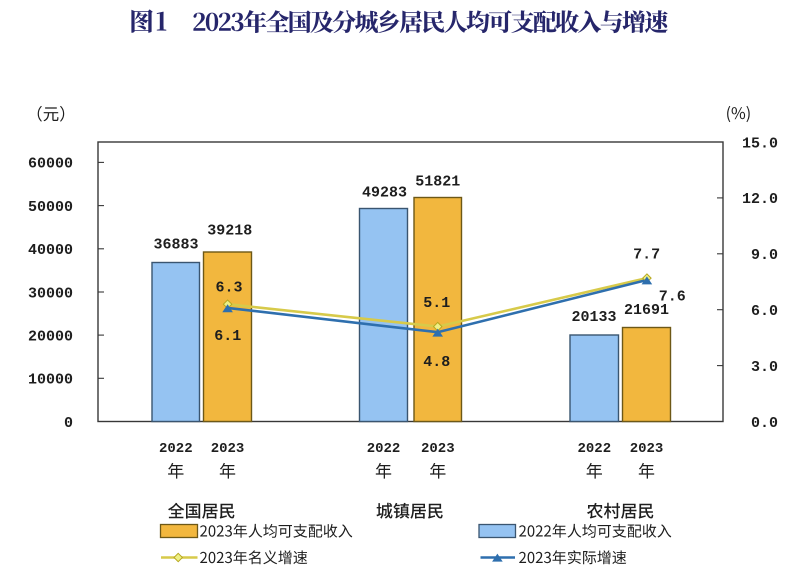  Describe the element at coordinates (437, 181) in the screenshot. I see `svg-text: 51821` at that location.